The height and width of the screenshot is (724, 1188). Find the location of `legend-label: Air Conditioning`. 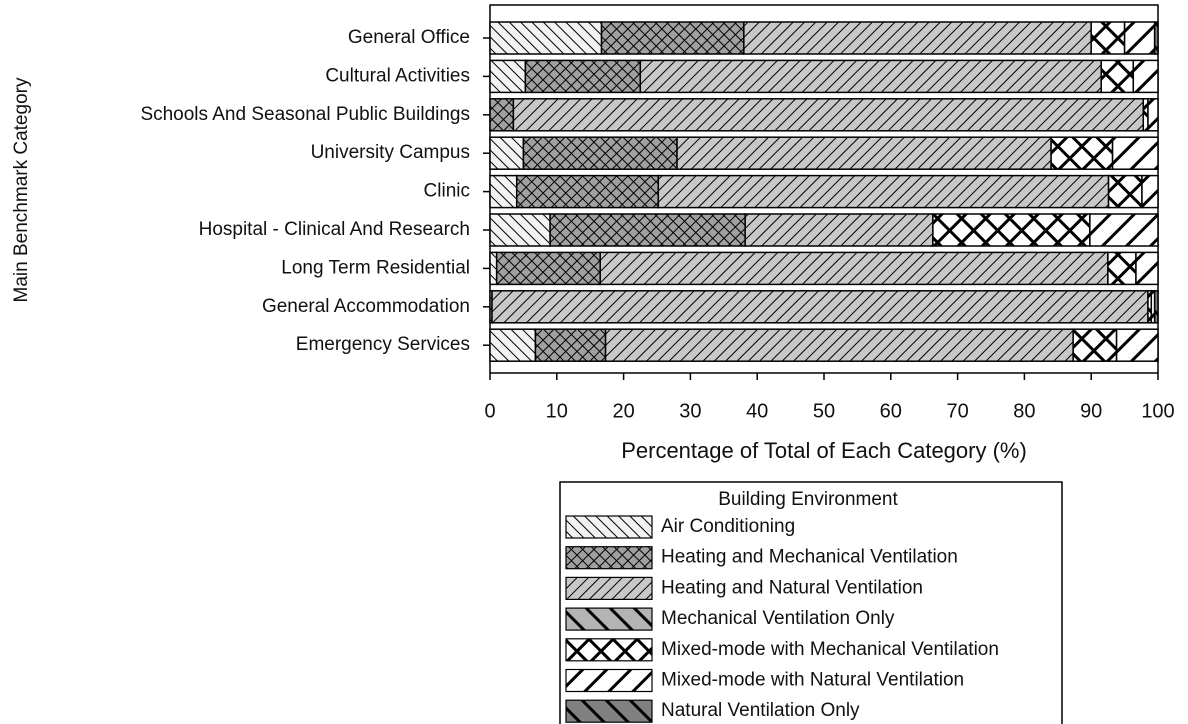

legend-label: Air Conditioning is located at coordinates (728, 526).